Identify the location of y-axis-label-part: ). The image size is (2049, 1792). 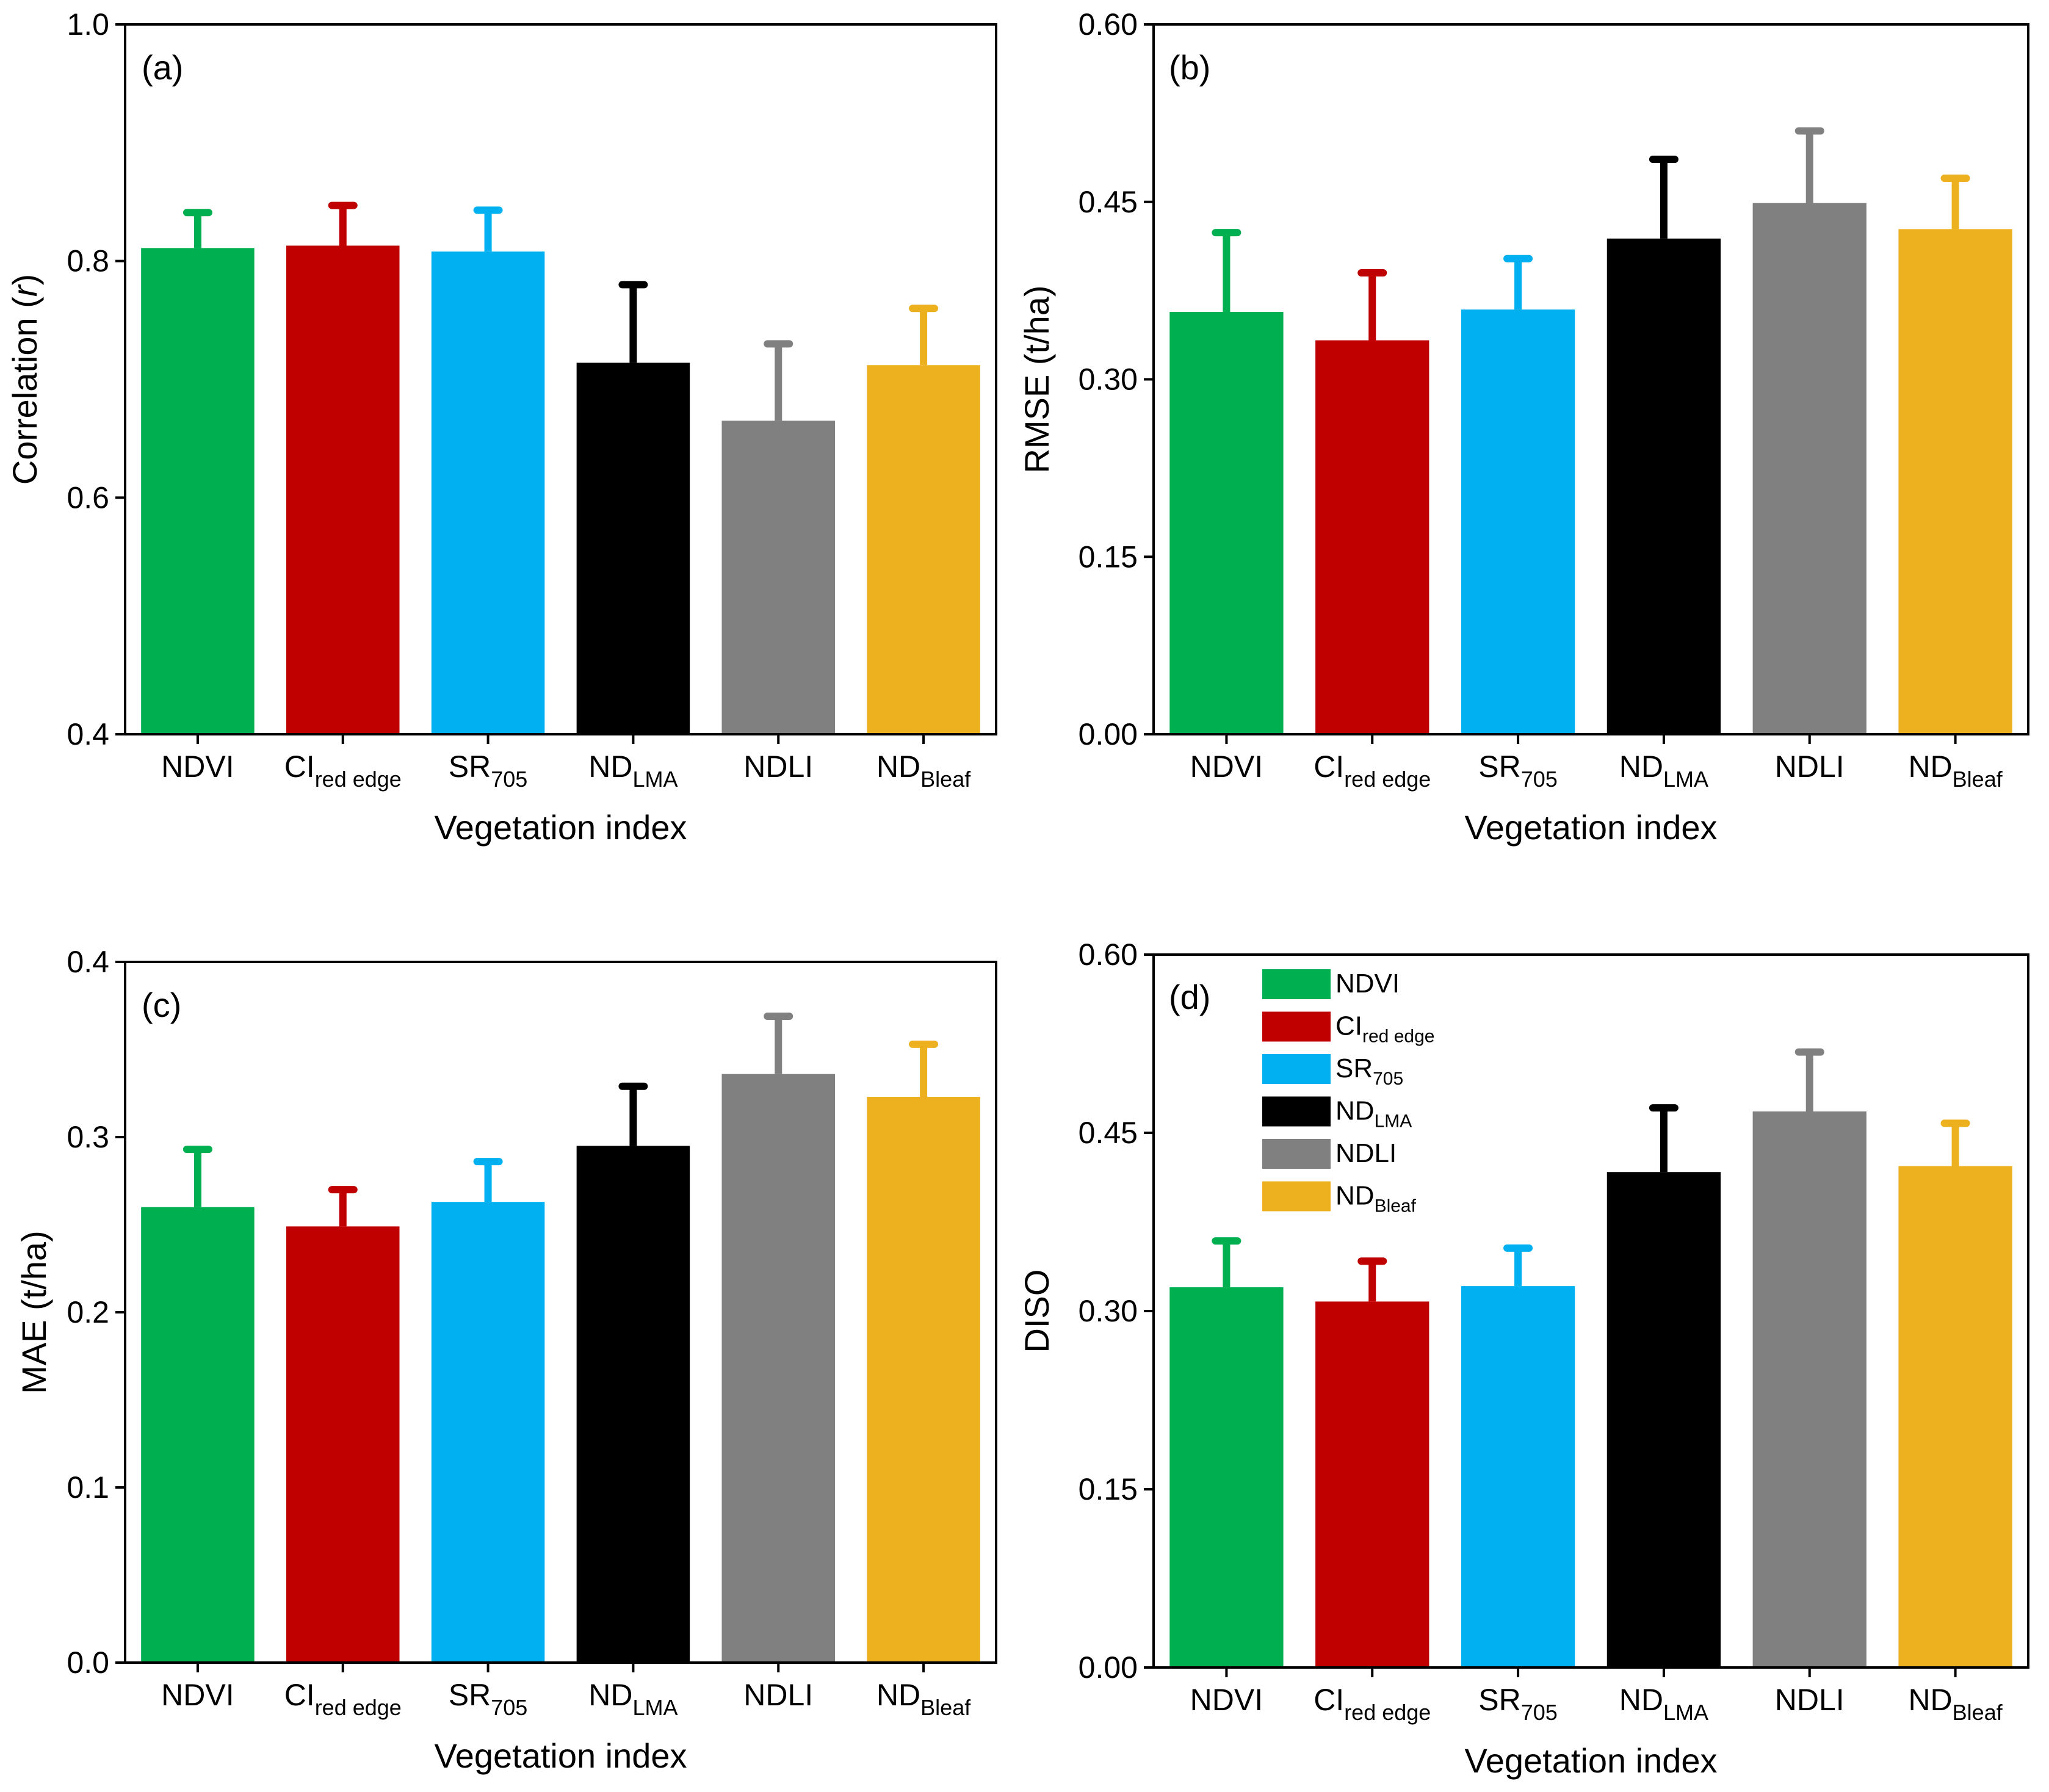
(24, 280).